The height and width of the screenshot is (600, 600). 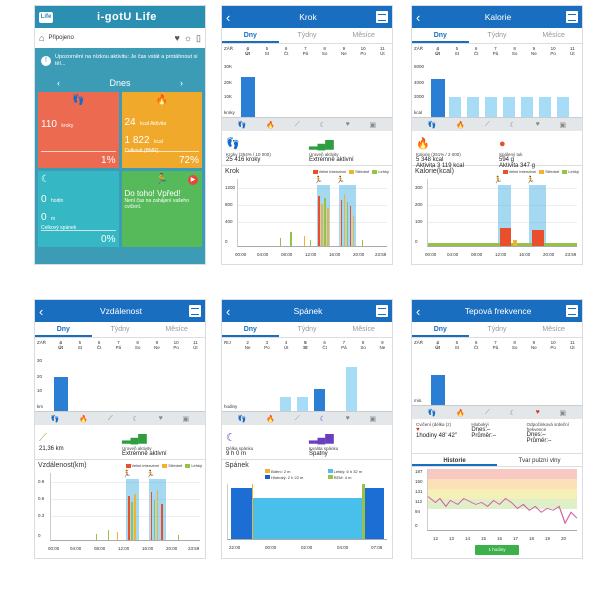 What do you see at coordinates (454, 460) in the screenshot?
I see `tab-history: Historie` at bounding box center [454, 460].